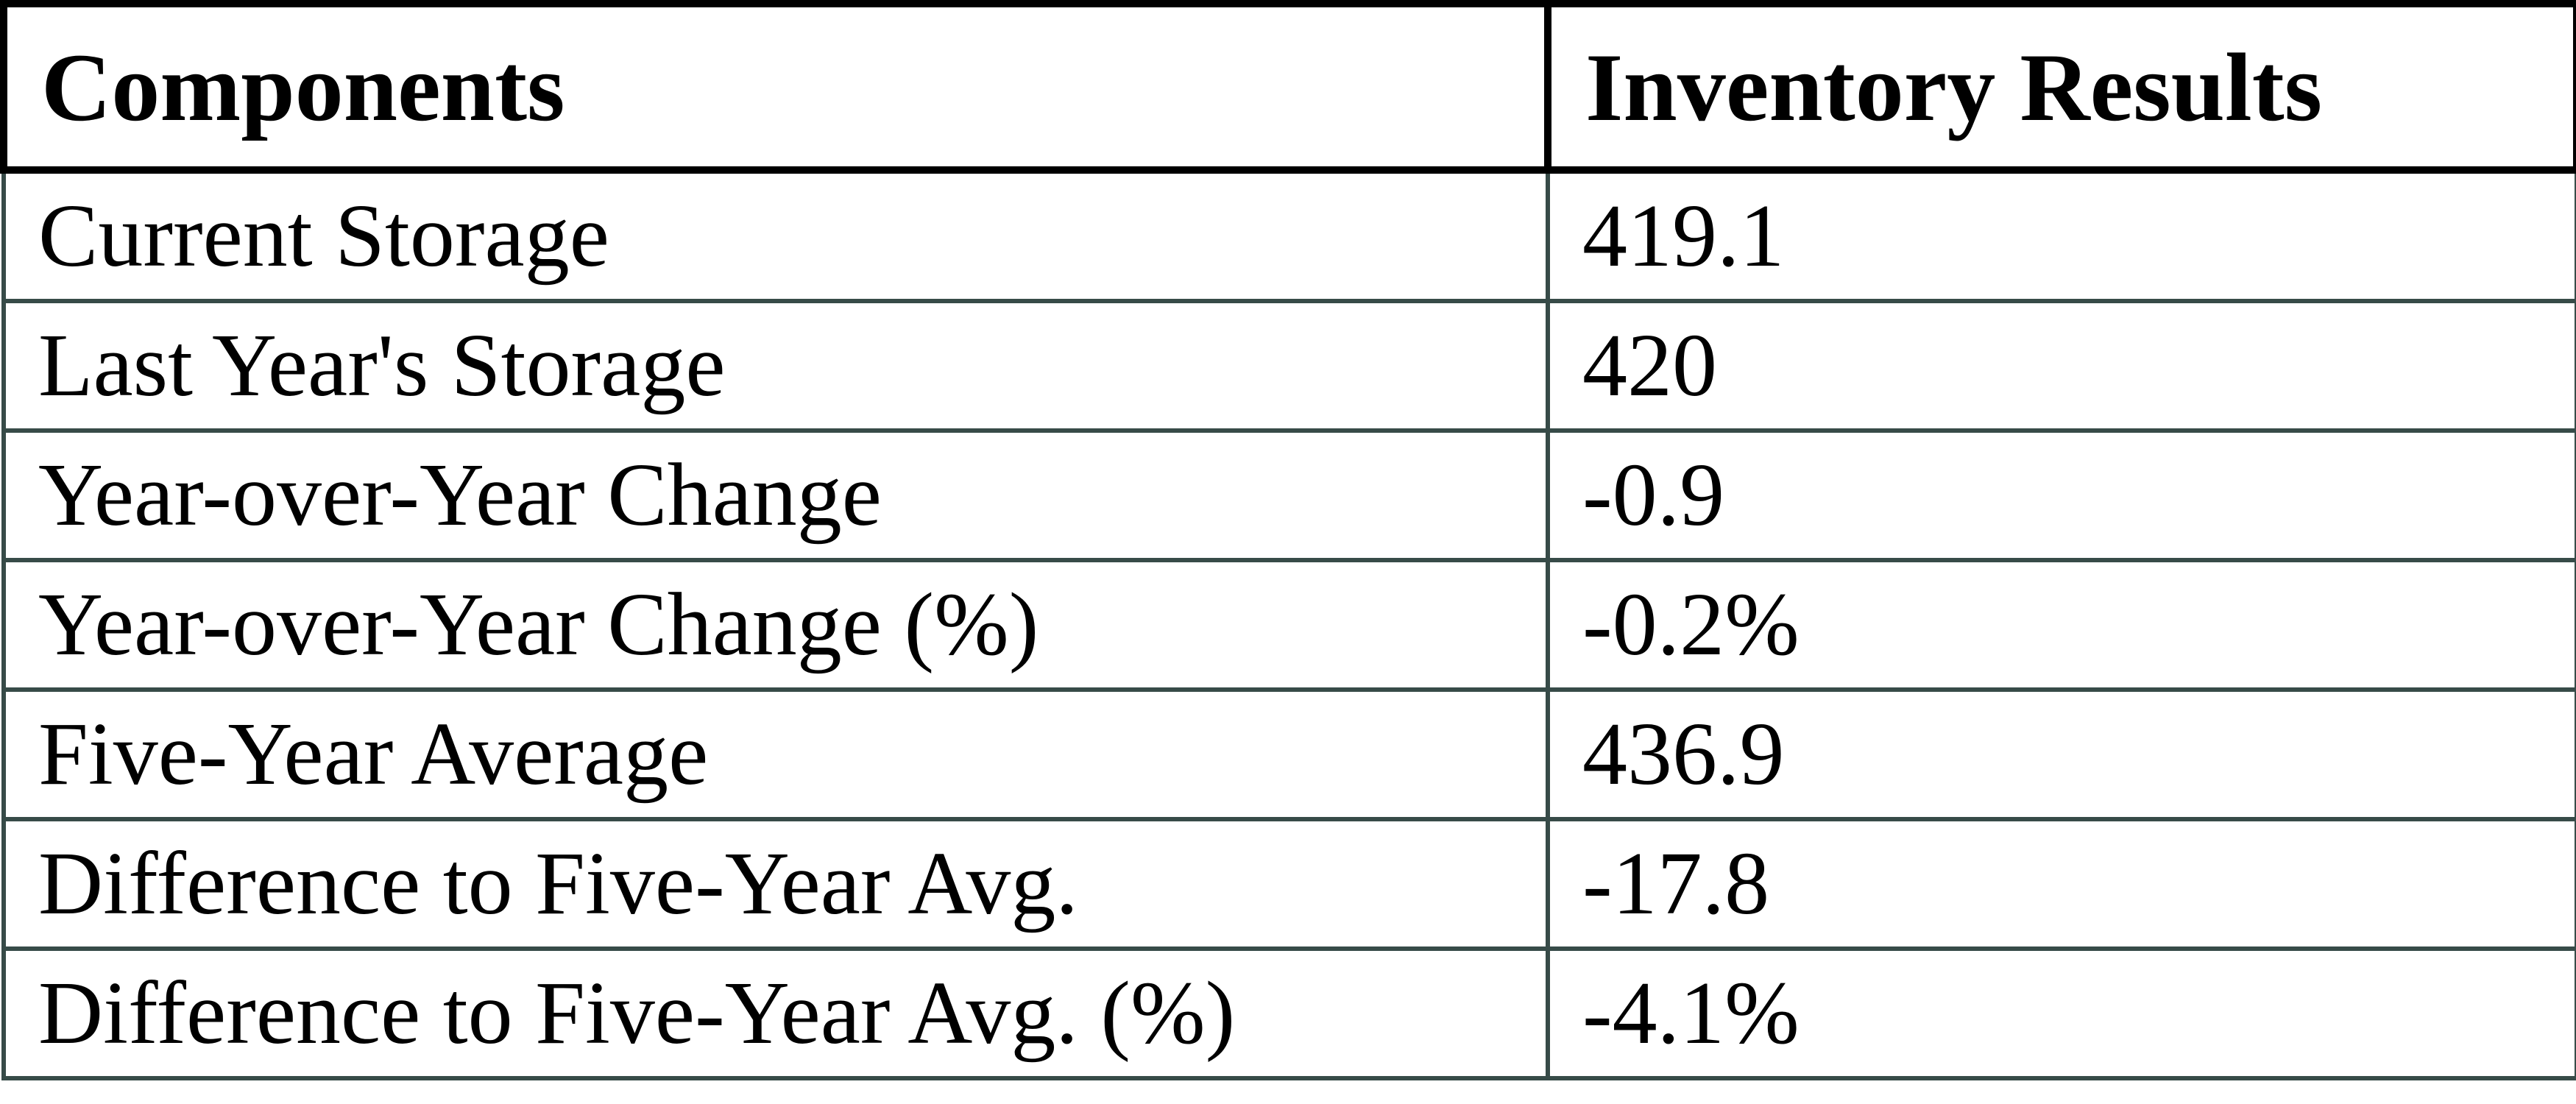 Image resolution: width=2576 pixels, height=1104 pixels. I want to click on component-cell: Five-Year Average, so click(775, 754).